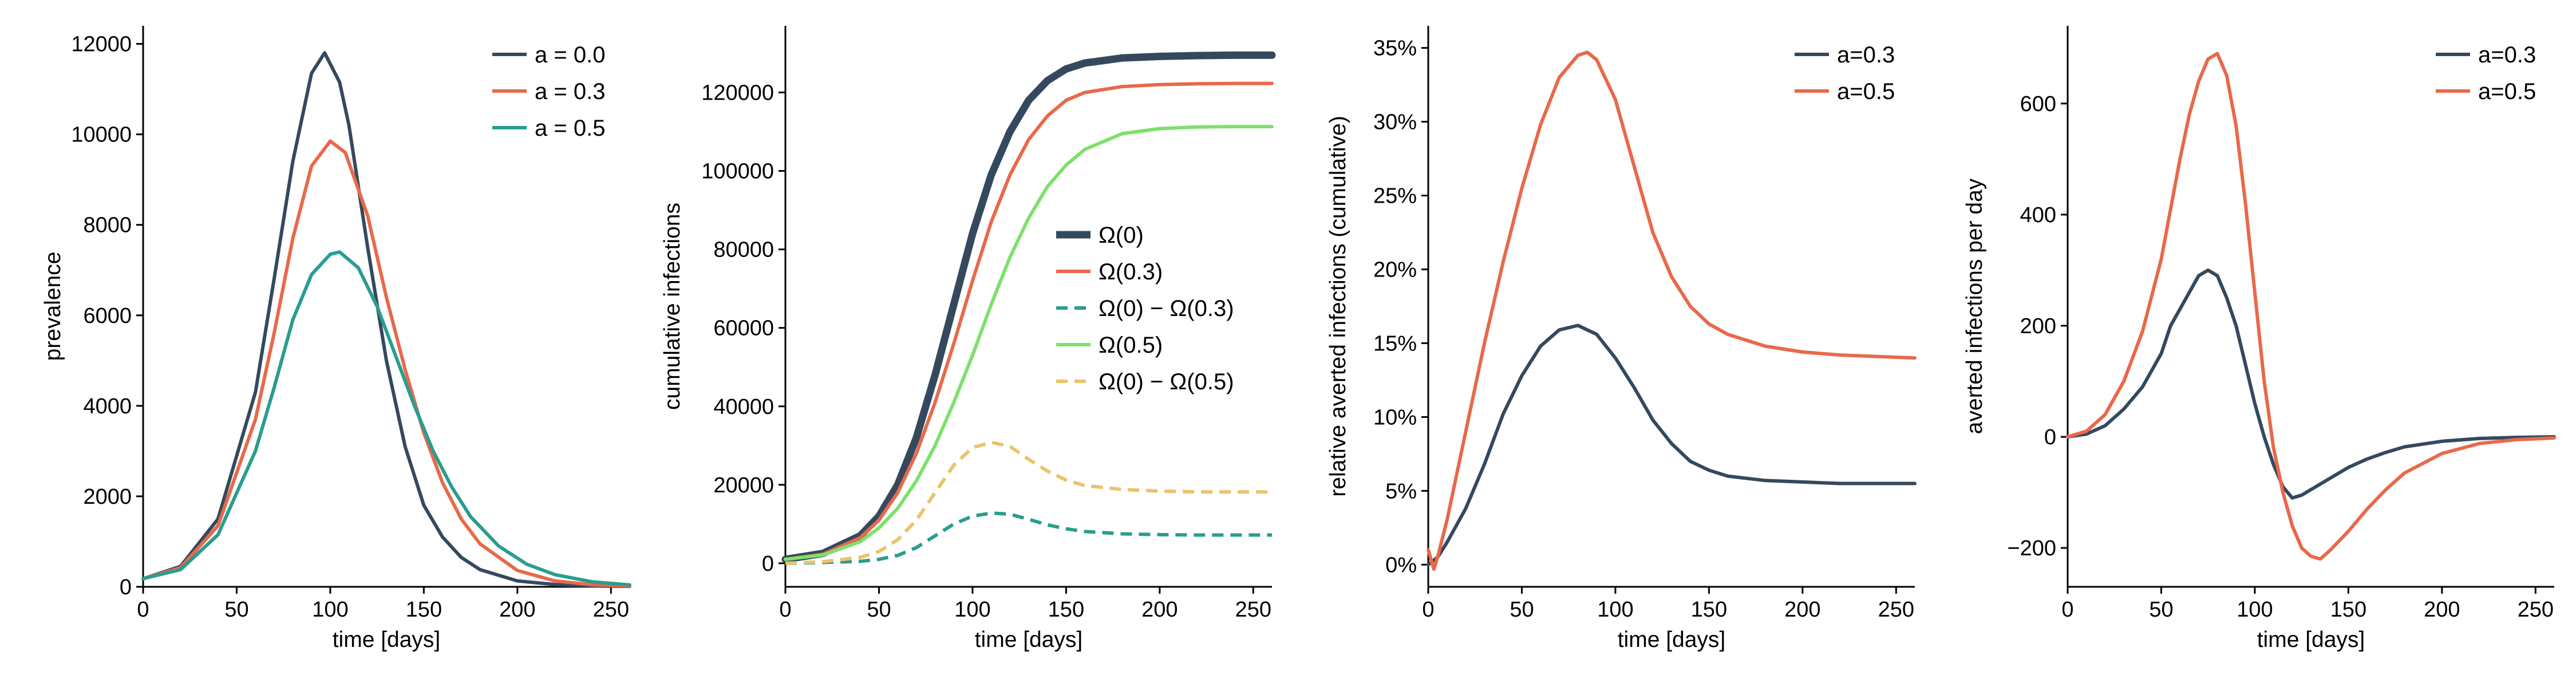 The height and width of the screenshot is (687, 2576). I want to click on y-axis-title: prevalence, so click(53, 306).